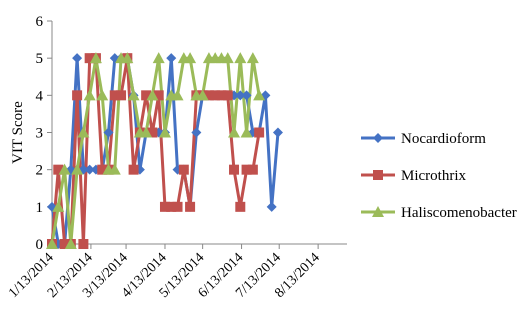  Describe the element at coordinates (40, 59) in the screenshot. I see `y-tick-label: 5` at that location.